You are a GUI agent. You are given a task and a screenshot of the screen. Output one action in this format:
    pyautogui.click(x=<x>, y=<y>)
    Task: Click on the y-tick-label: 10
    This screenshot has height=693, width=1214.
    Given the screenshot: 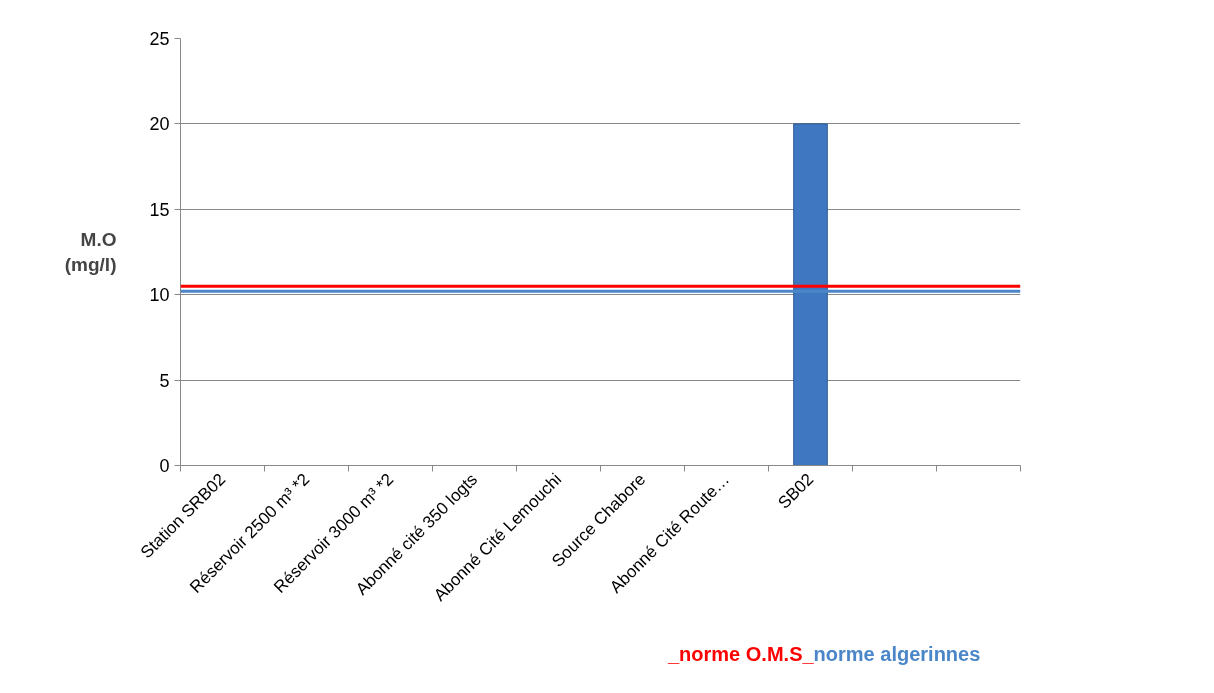 What is the action you would take?
    pyautogui.click(x=159, y=295)
    